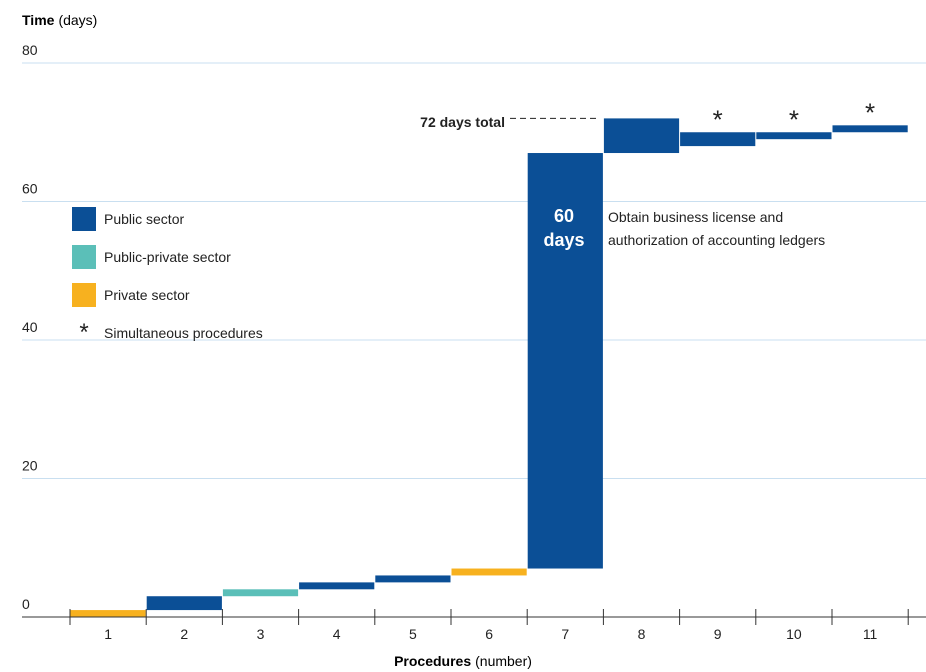  What do you see at coordinates (718, 634) in the screenshot?
I see `x-tick-label: 9` at bounding box center [718, 634].